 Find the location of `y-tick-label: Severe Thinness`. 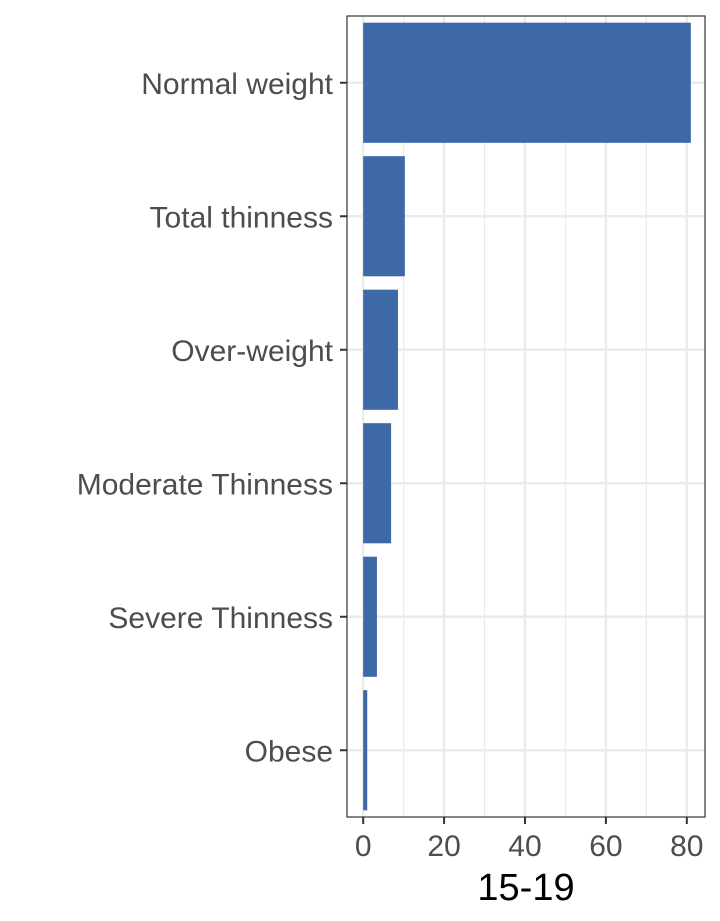

y-tick-label: Severe Thinness is located at coordinates (220, 618).